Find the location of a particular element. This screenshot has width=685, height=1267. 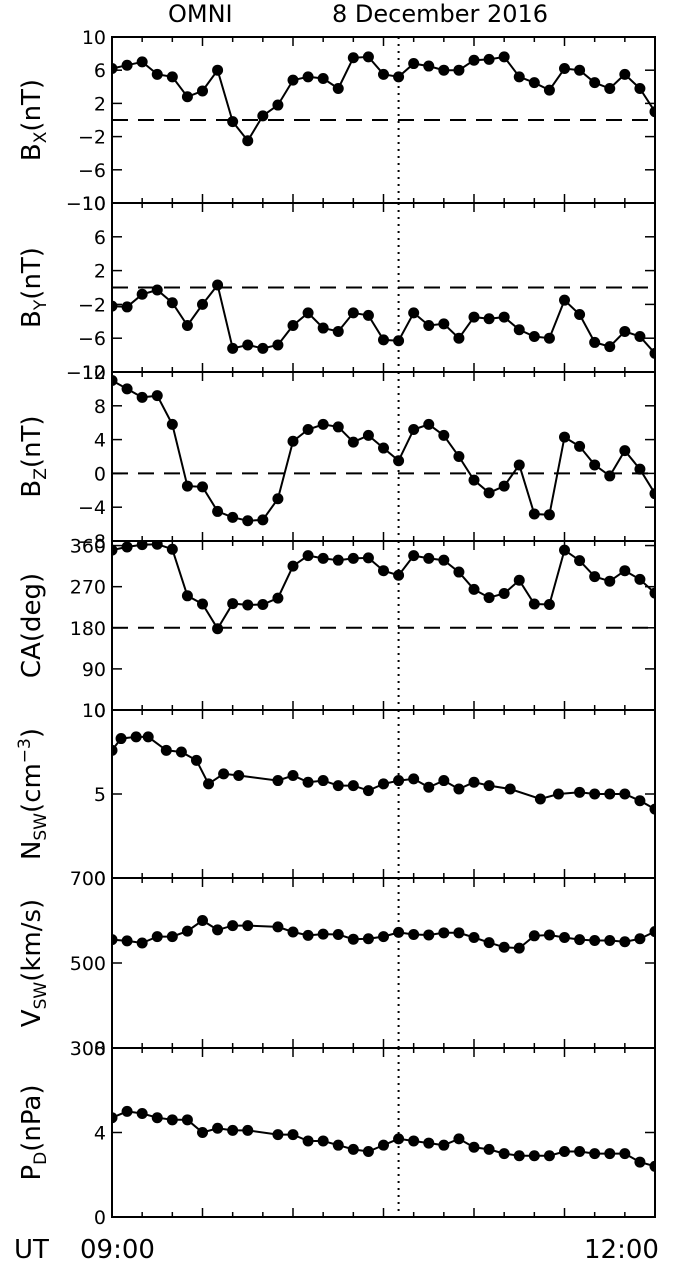

y-tick-label: 12 is located at coordinates (94, 373).